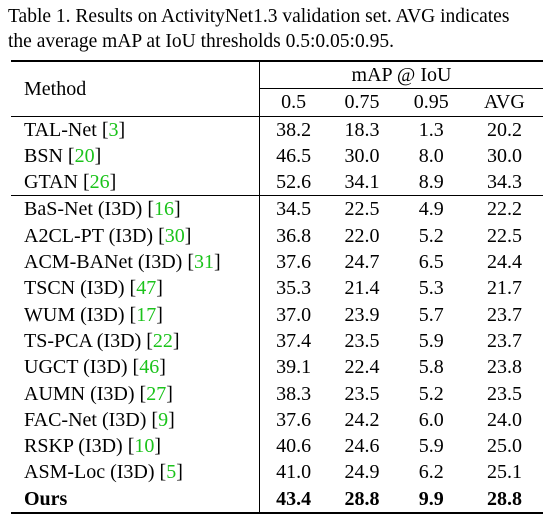  I want to click on value-cell: 38.2, so click(294, 129).